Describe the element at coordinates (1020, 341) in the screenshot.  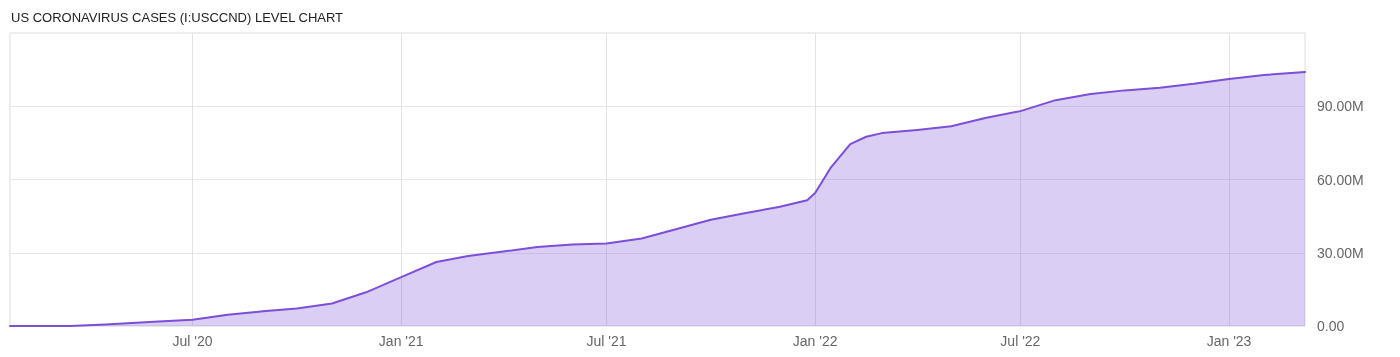
I see `x-tick-label: Jul '22` at that location.